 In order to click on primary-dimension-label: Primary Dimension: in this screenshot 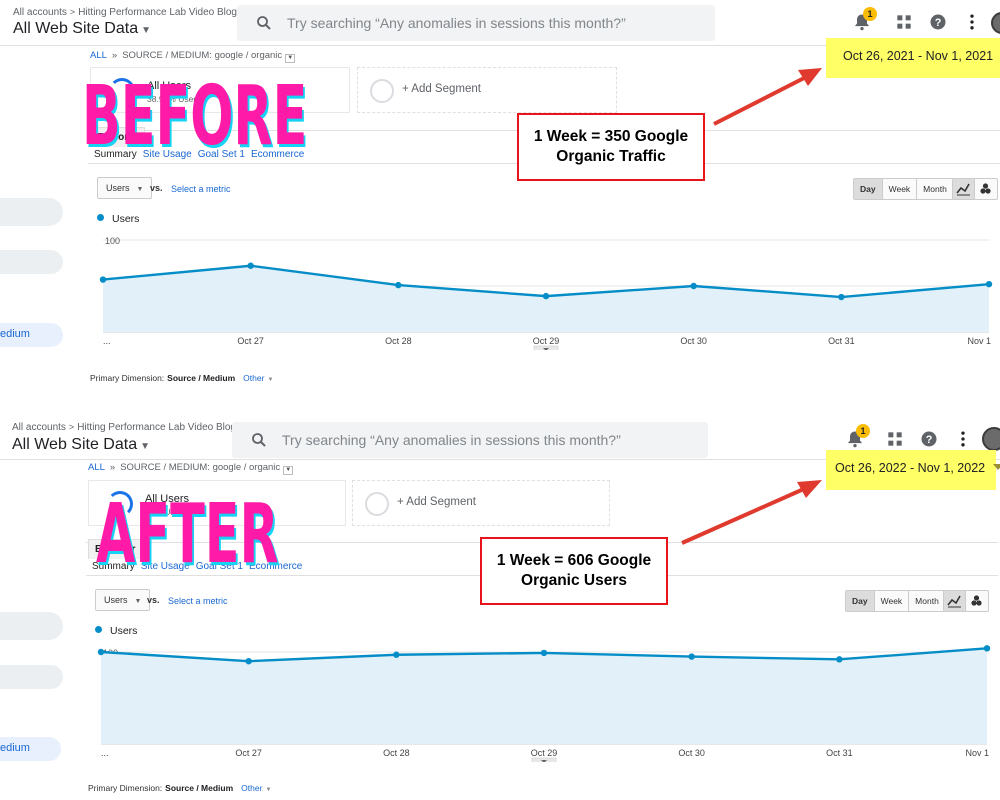, I will do `click(125, 788)`.